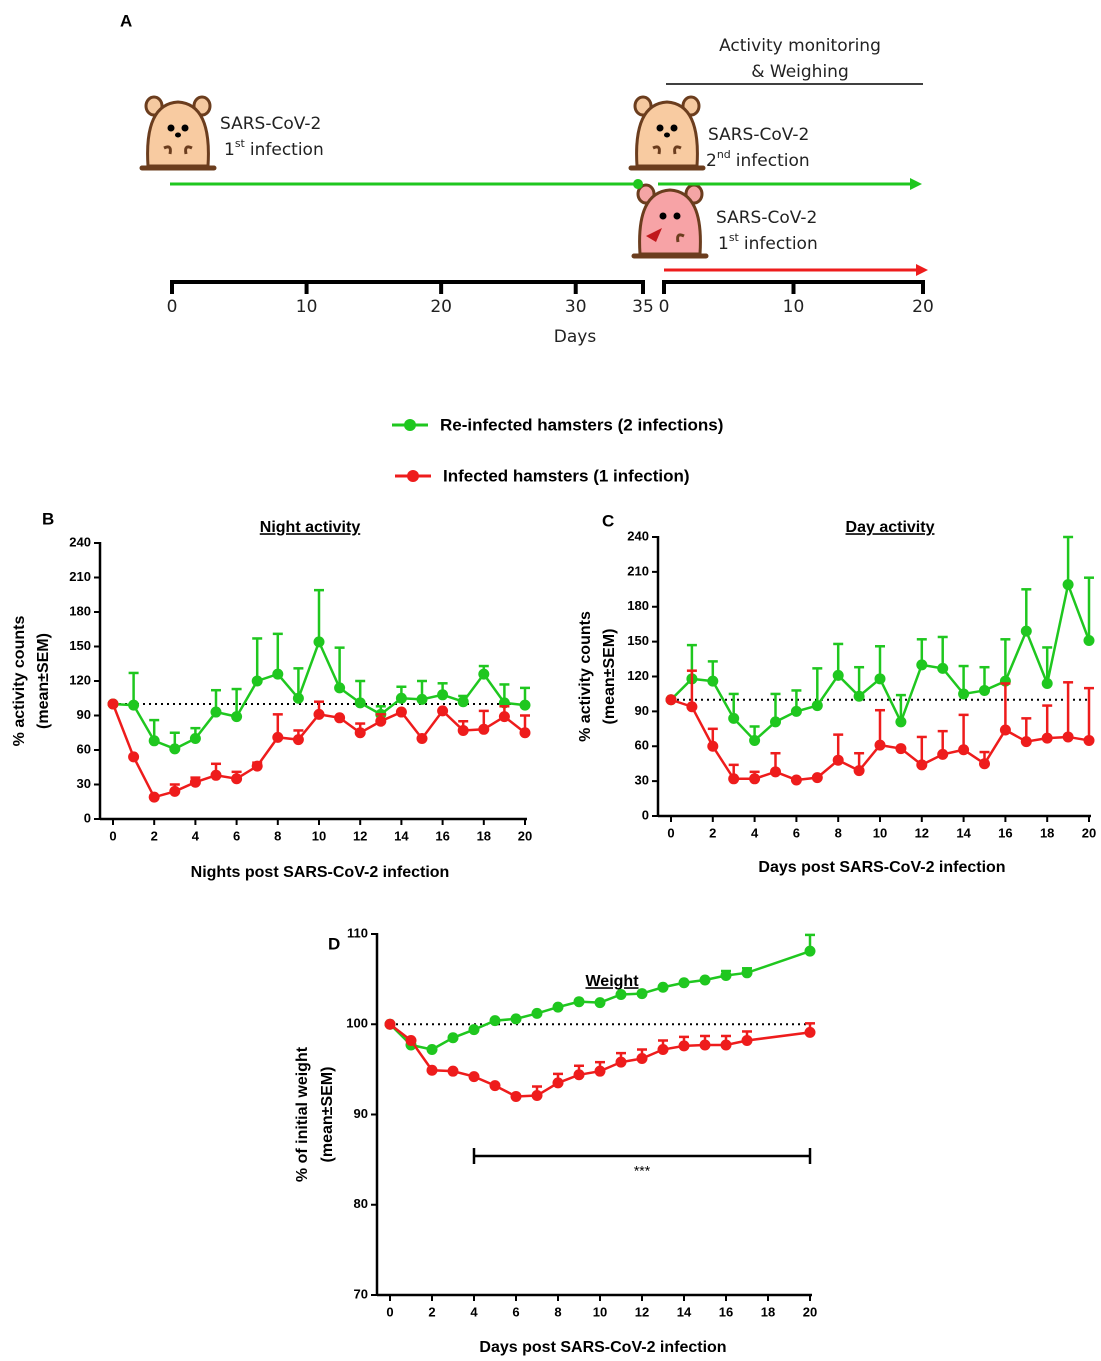 Image resolution: width=1101 pixels, height=1361 pixels. What do you see at coordinates (48, 518) in the screenshot?
I see `panel-label: B` at bounding box center [48, 518].